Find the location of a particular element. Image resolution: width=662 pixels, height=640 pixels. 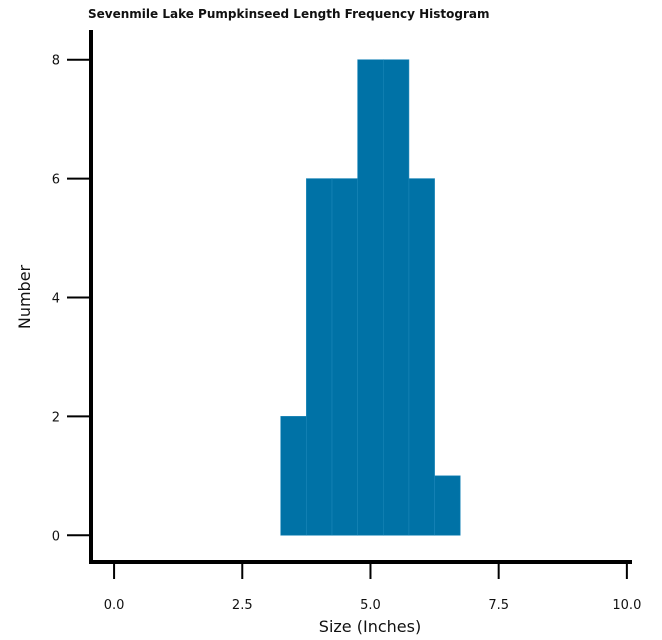

x-axis-label: Size (Inches) is located at coordinates (370, 626).